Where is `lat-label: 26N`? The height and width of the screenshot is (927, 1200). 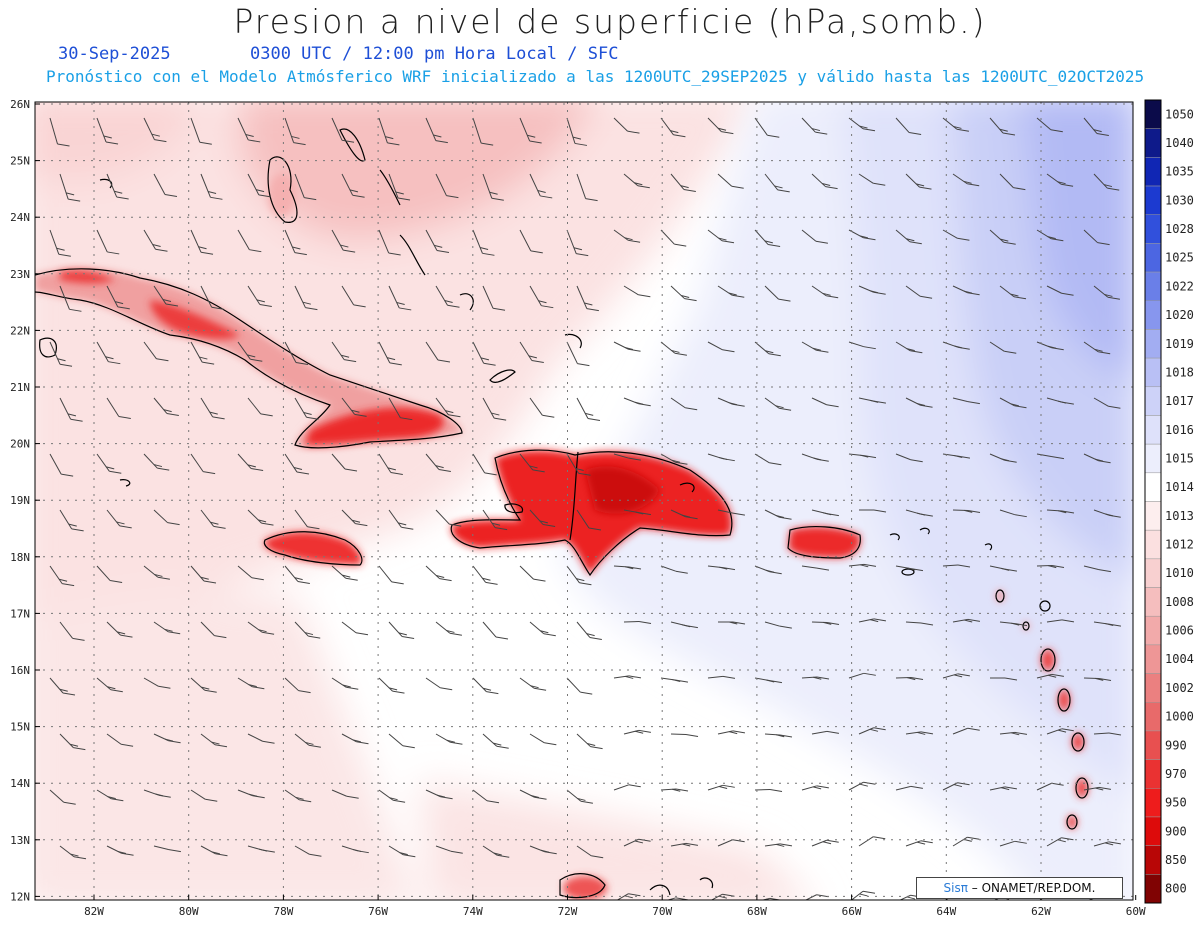 lat-label: 26N is located at coordinates (20, 104).